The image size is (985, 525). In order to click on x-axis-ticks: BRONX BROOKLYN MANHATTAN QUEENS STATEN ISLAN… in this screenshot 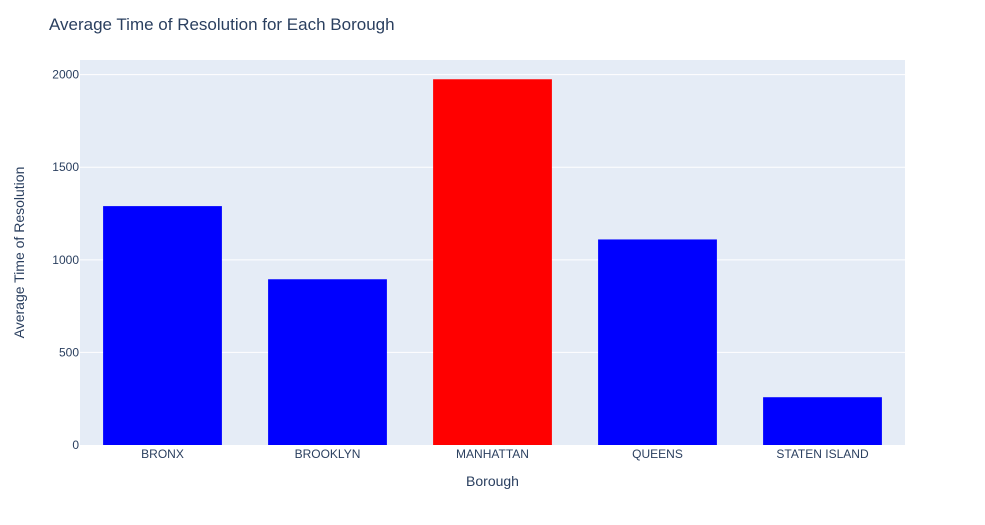, I will do `click(505, 454)`.